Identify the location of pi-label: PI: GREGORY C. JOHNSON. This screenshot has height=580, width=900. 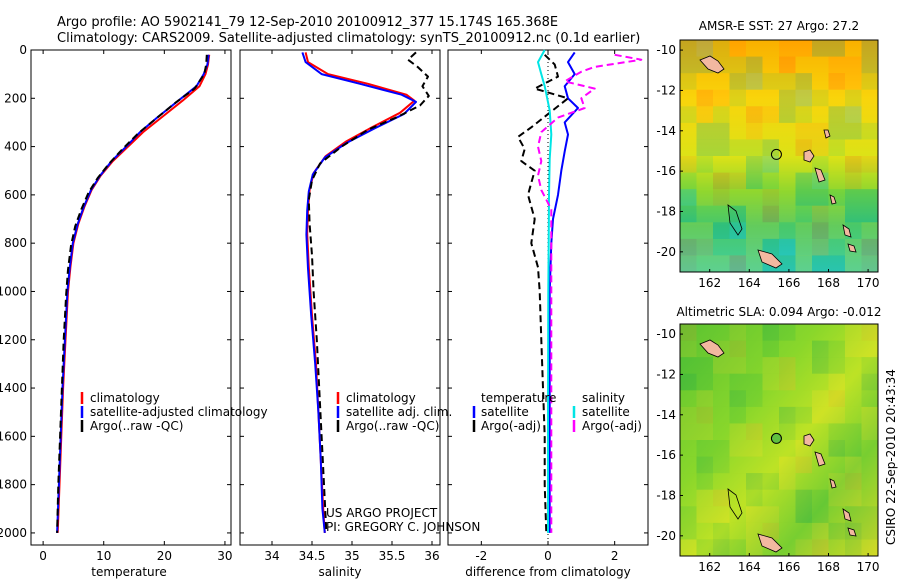
(403, 527).